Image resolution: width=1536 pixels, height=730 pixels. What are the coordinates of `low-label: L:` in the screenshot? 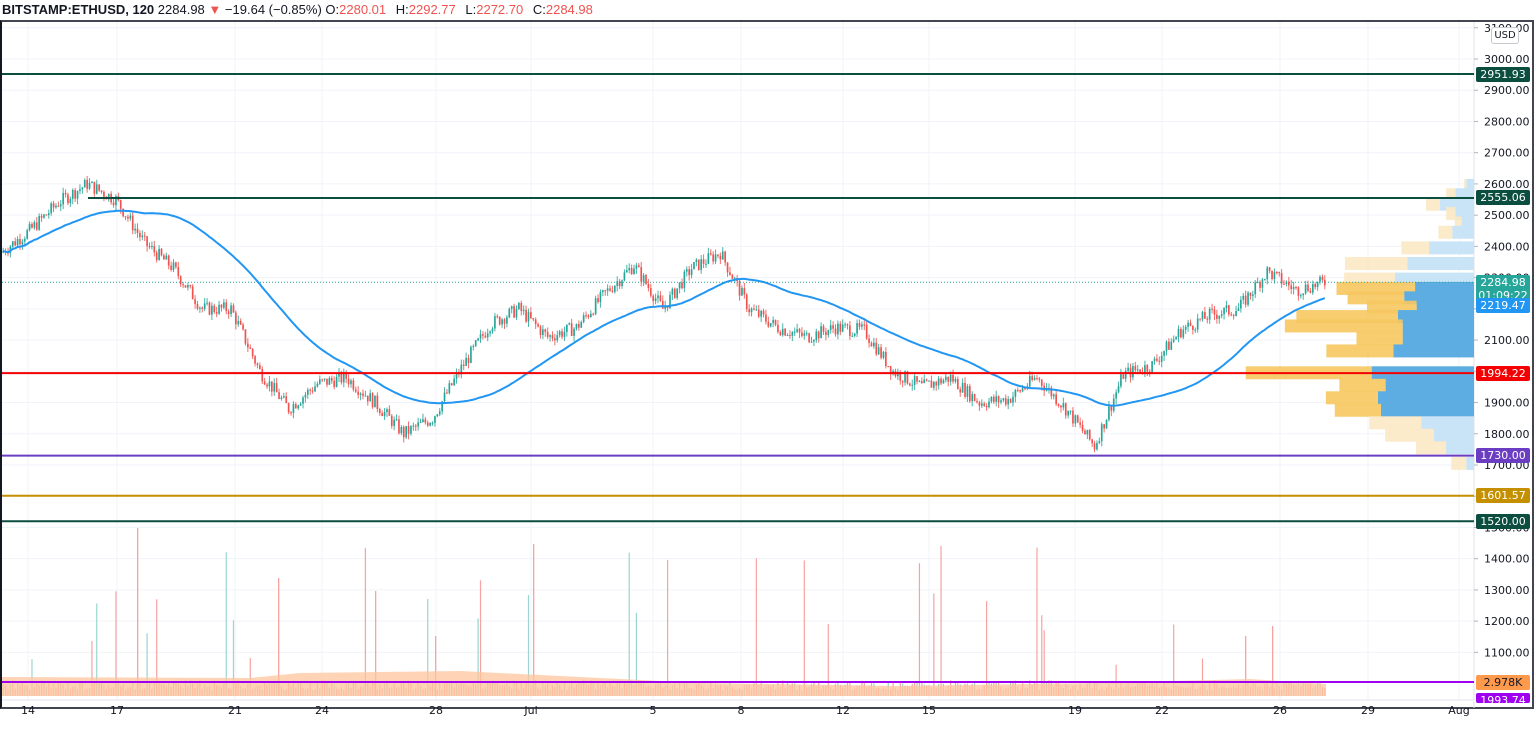 It's located at (471, 9).